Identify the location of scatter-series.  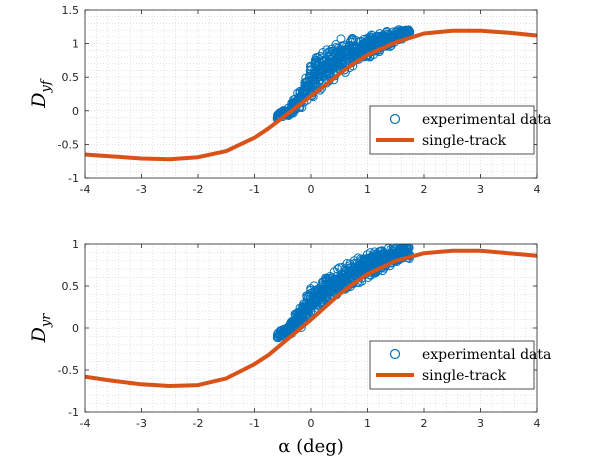
(343, 74).